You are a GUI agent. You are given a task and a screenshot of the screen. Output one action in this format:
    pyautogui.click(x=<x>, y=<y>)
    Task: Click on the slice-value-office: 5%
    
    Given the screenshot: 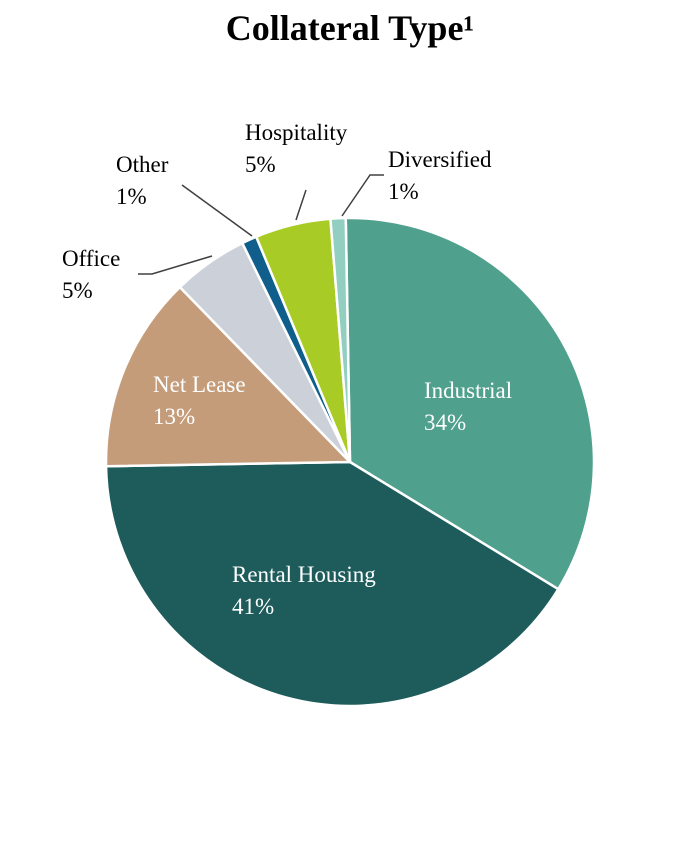 What is the action you would take?
    pyautogui.click(x=77, y=290)
    